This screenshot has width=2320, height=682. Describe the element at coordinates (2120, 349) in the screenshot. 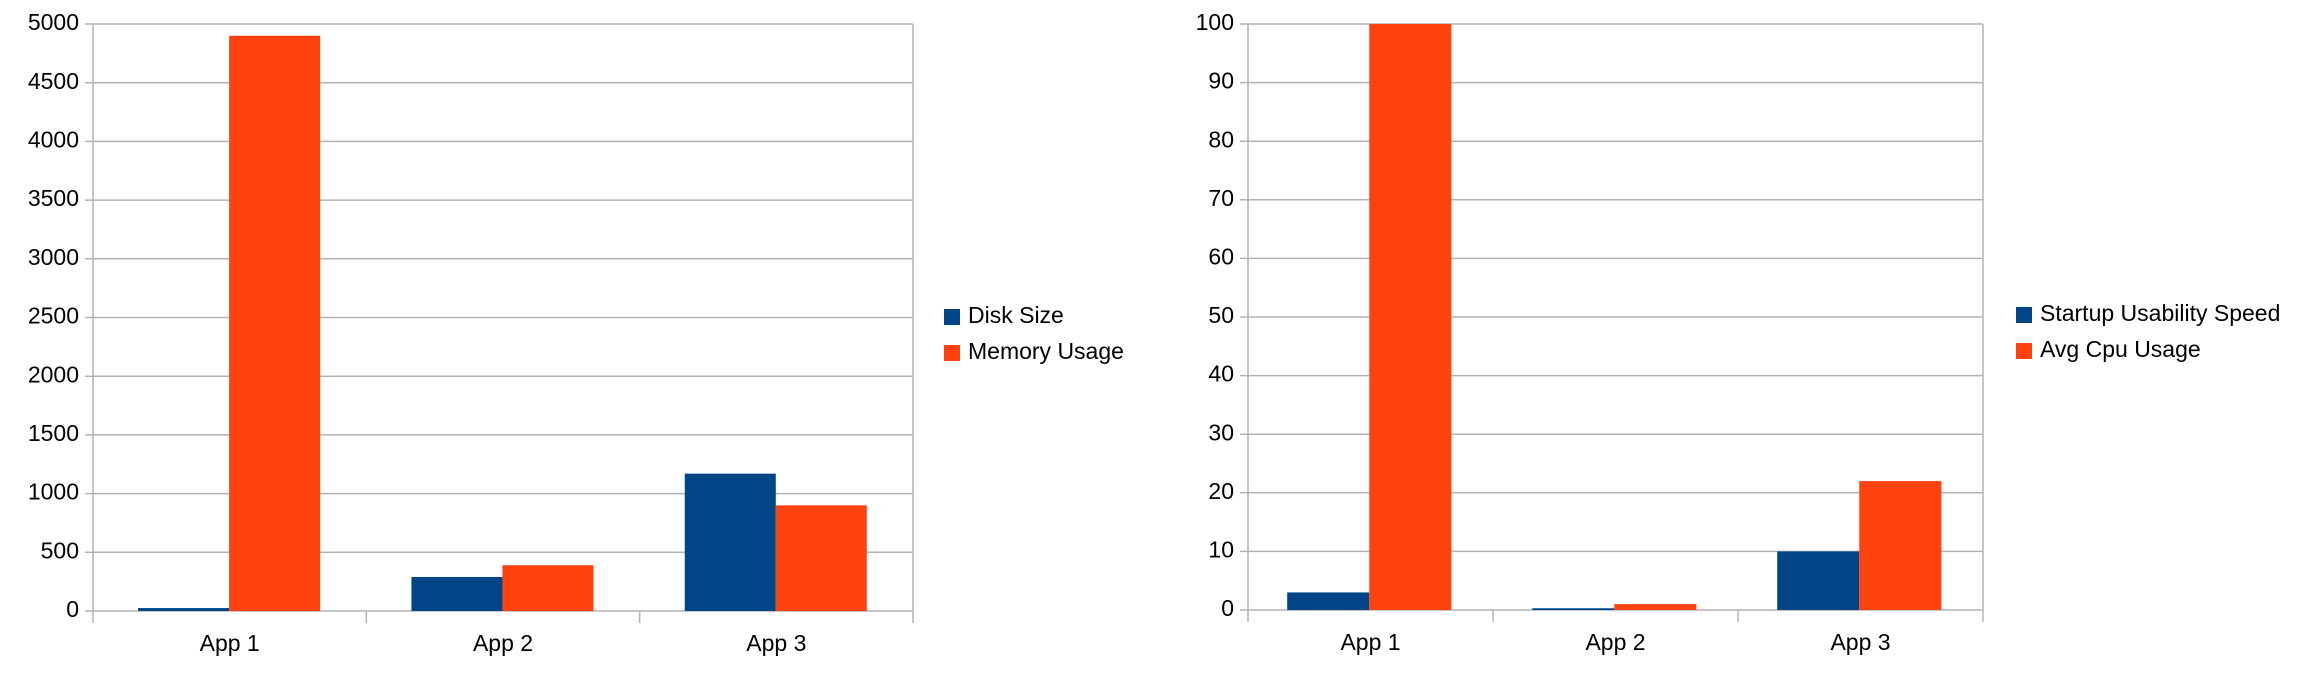

I see `legend-label: Avg Cpu Usage` at that location.